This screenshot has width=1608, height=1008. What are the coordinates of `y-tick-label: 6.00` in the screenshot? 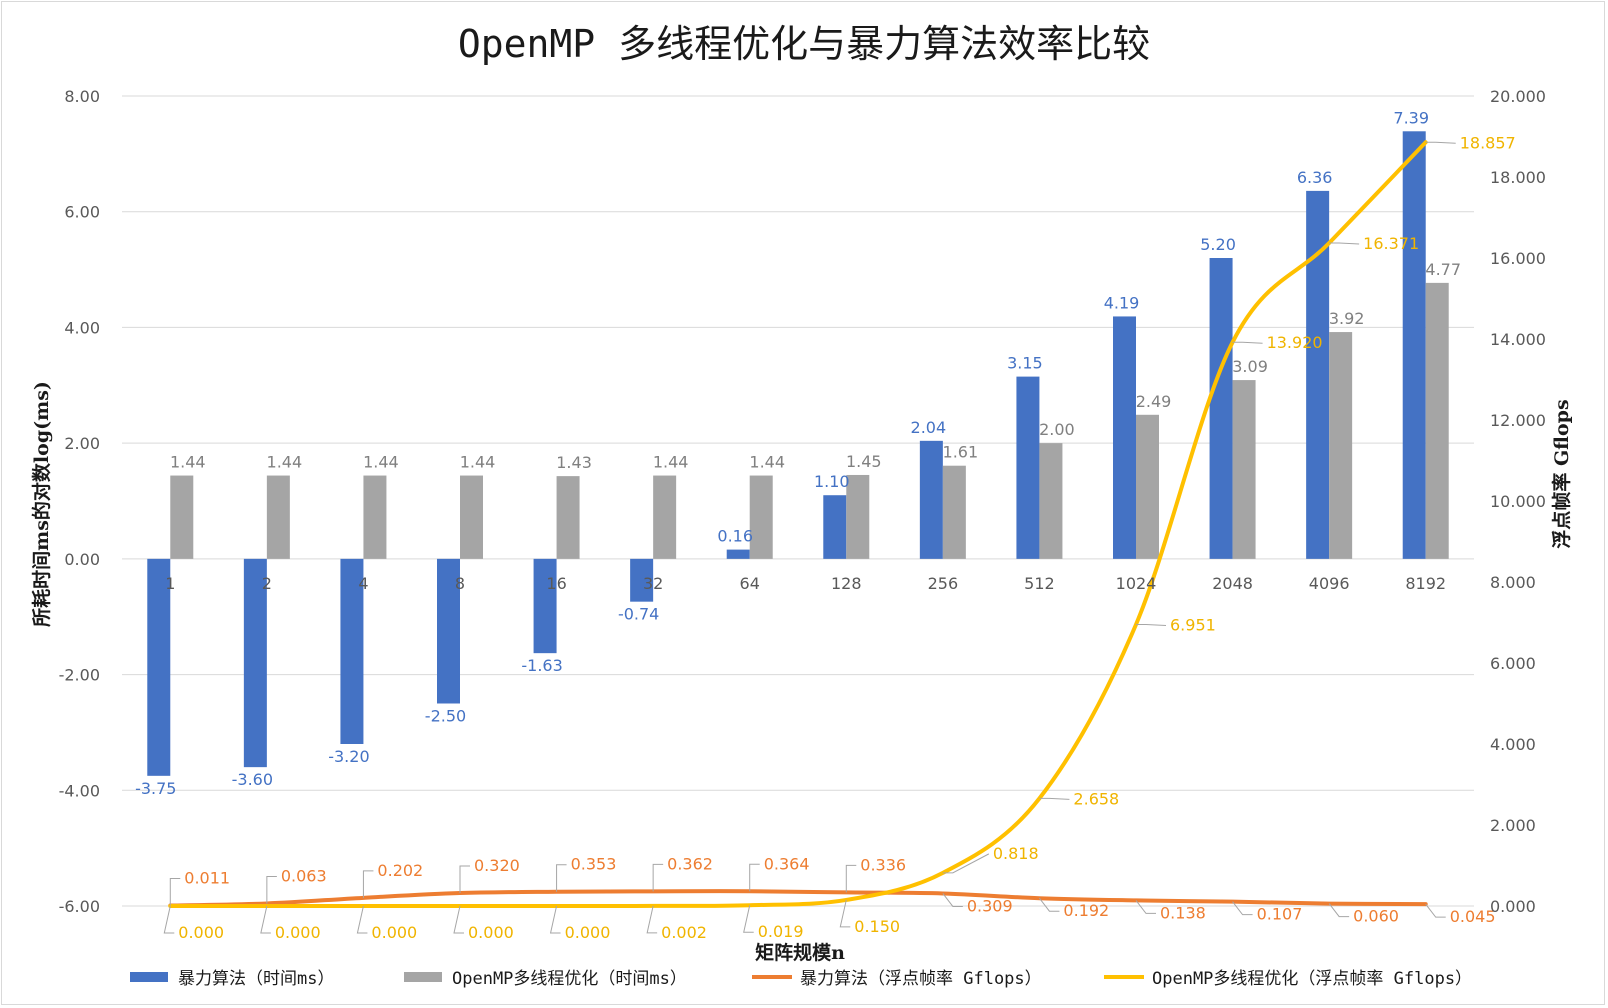 It's located at (82, 212).